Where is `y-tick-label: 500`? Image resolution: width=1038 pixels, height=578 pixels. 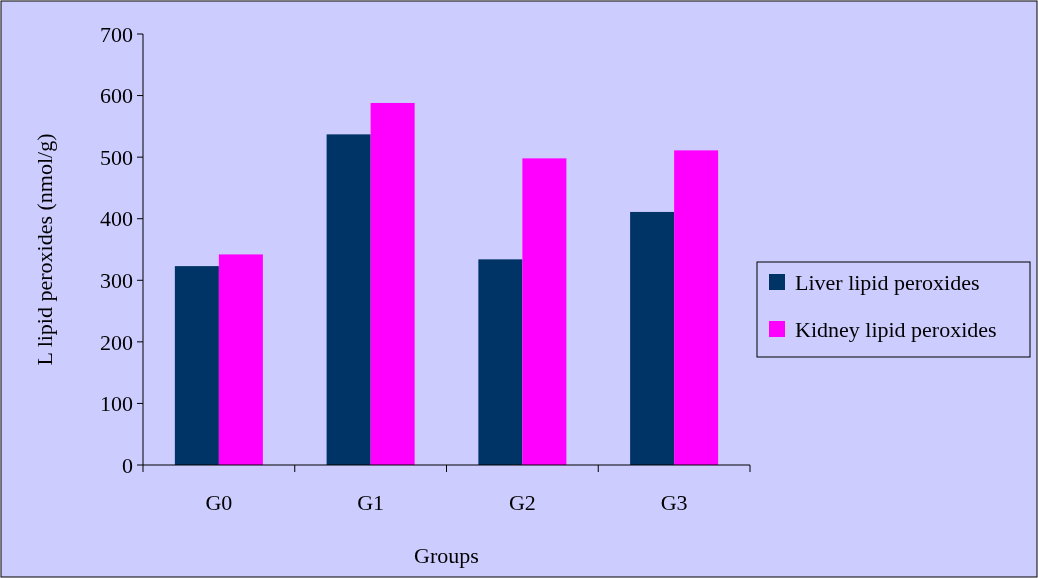
y-tick-label: 500 is located at coordinates (116, 157).